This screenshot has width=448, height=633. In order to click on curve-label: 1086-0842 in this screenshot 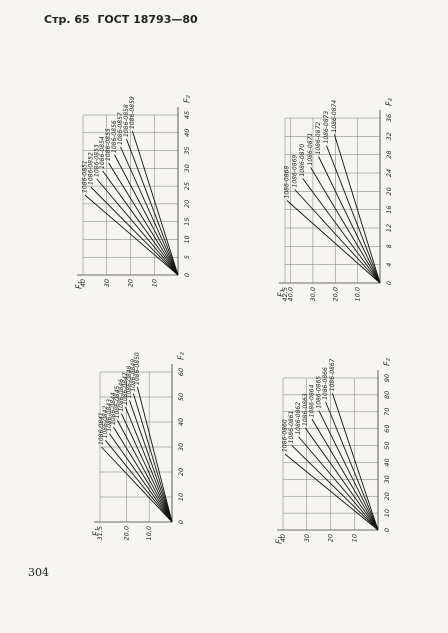, I will do `click(105, 421)`.